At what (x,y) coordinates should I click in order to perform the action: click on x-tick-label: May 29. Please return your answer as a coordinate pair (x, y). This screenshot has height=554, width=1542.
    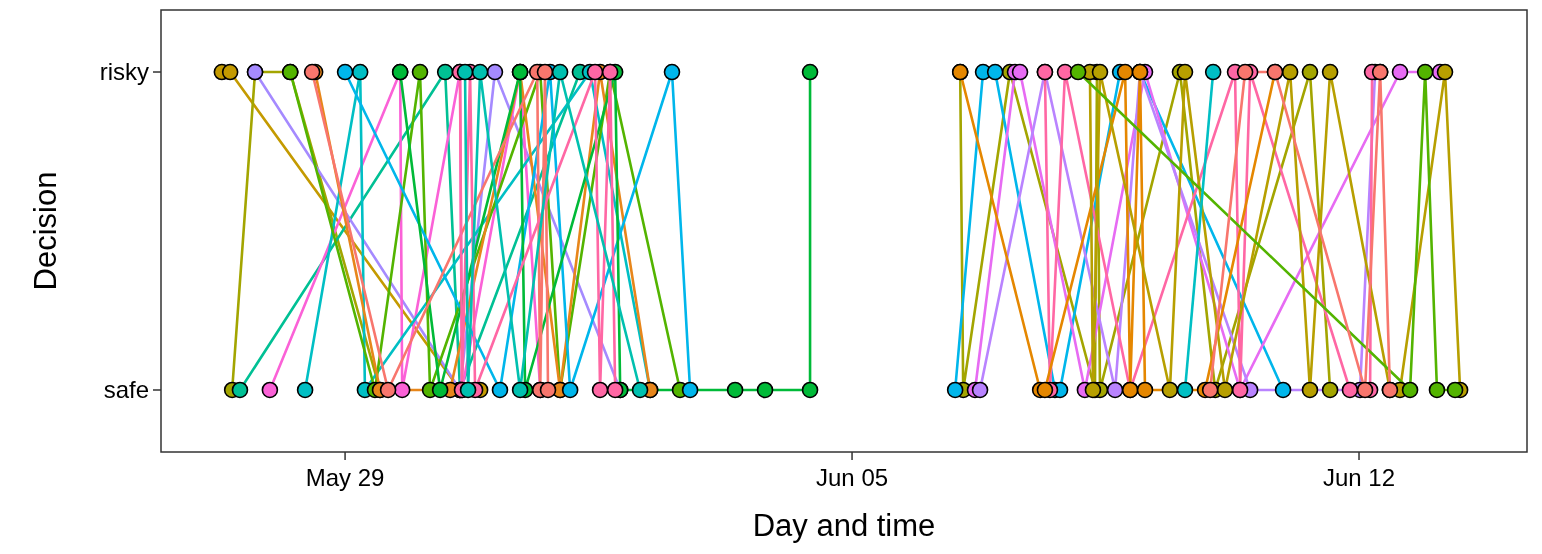
    Looking at the image, I should click on (345, 477).